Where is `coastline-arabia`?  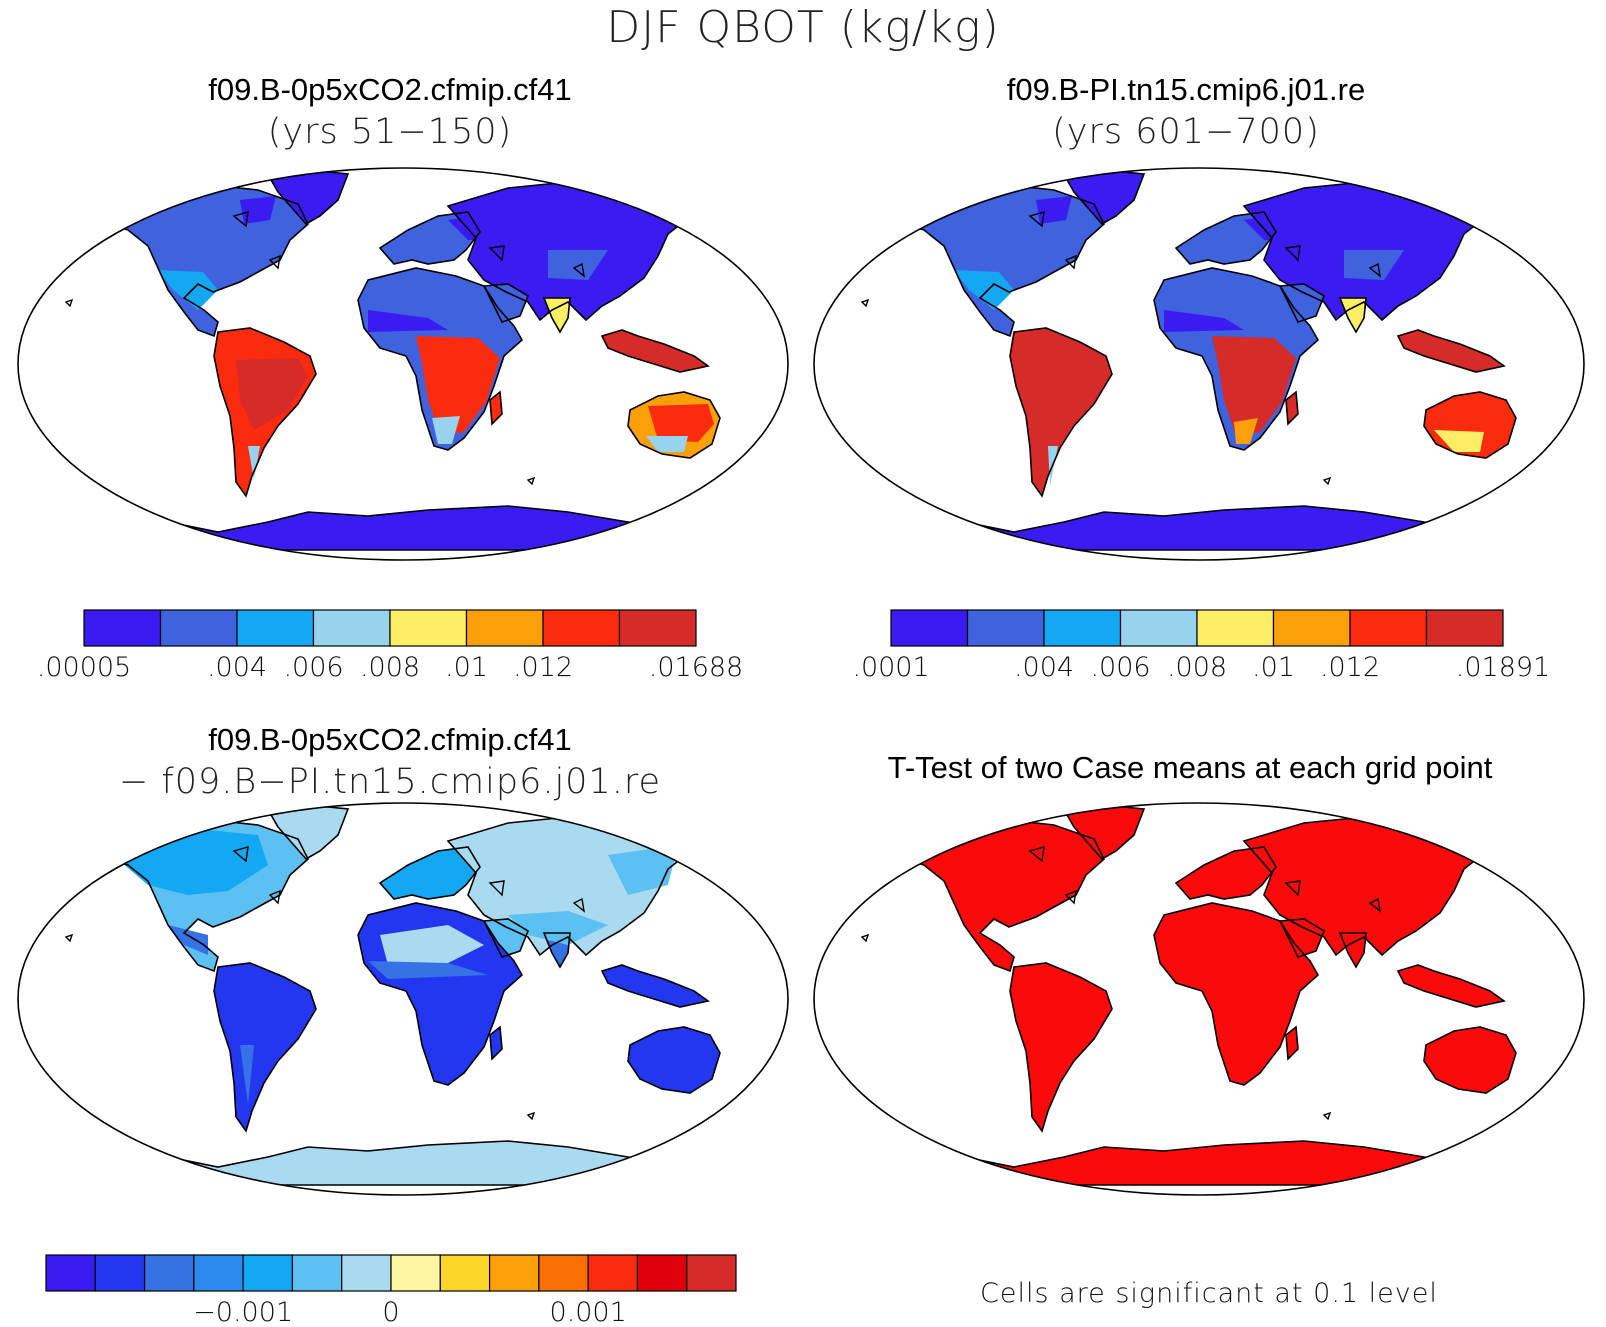 coastline-arabia is located at coordinates (505, 303).